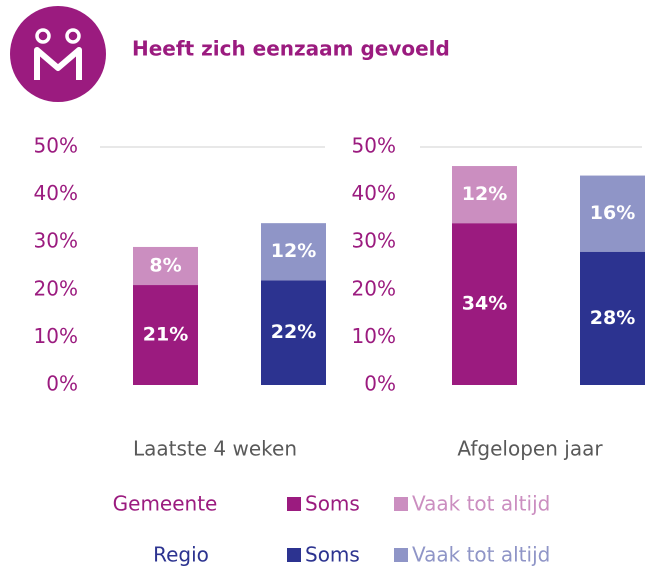 This screenshot has width=660, height=571. I want to click on data-label: 34%, so click(484, 304).